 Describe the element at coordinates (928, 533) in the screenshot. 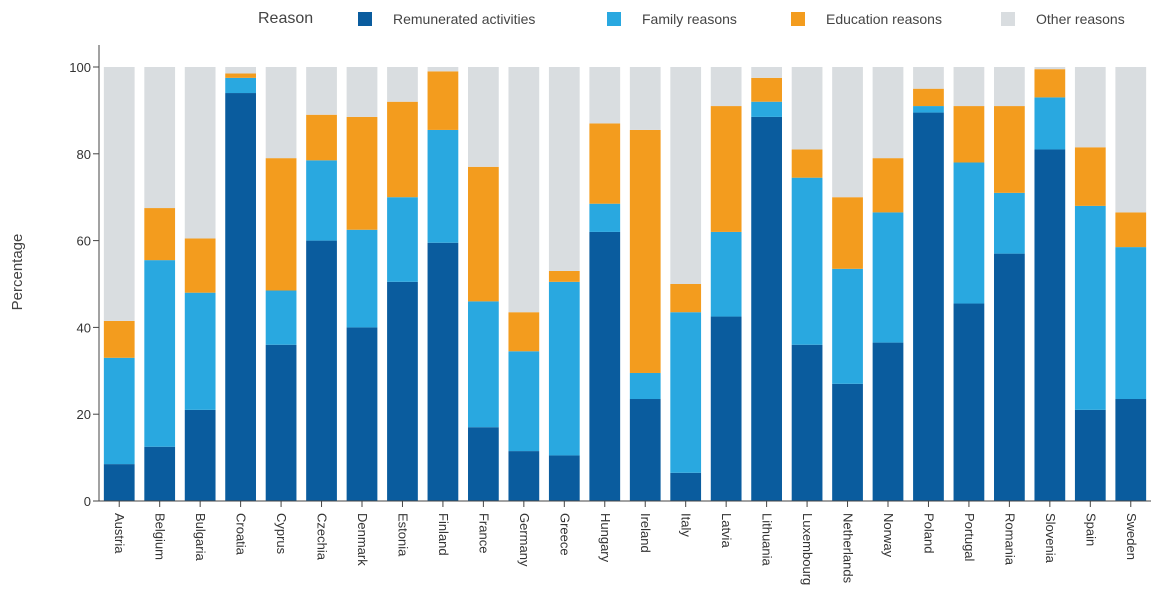

I see `x-tick-label-poland: Poland` at that location.